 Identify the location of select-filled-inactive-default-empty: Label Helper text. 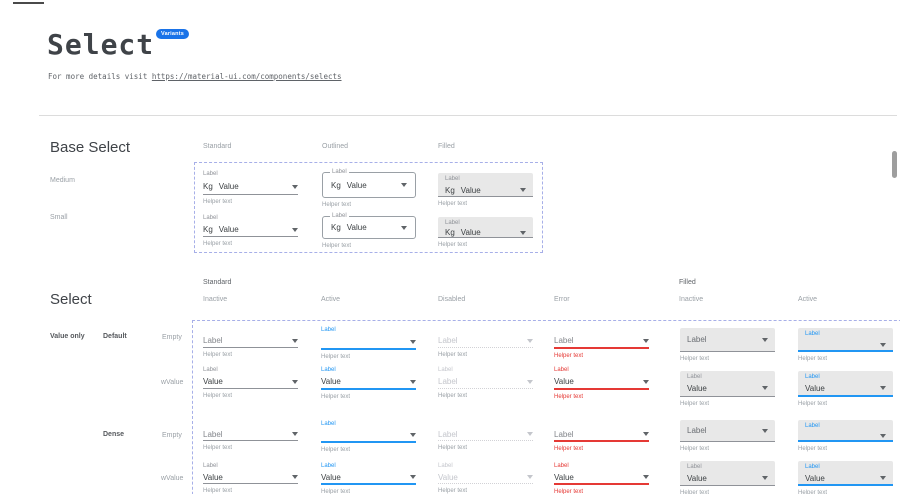
(727, 345).